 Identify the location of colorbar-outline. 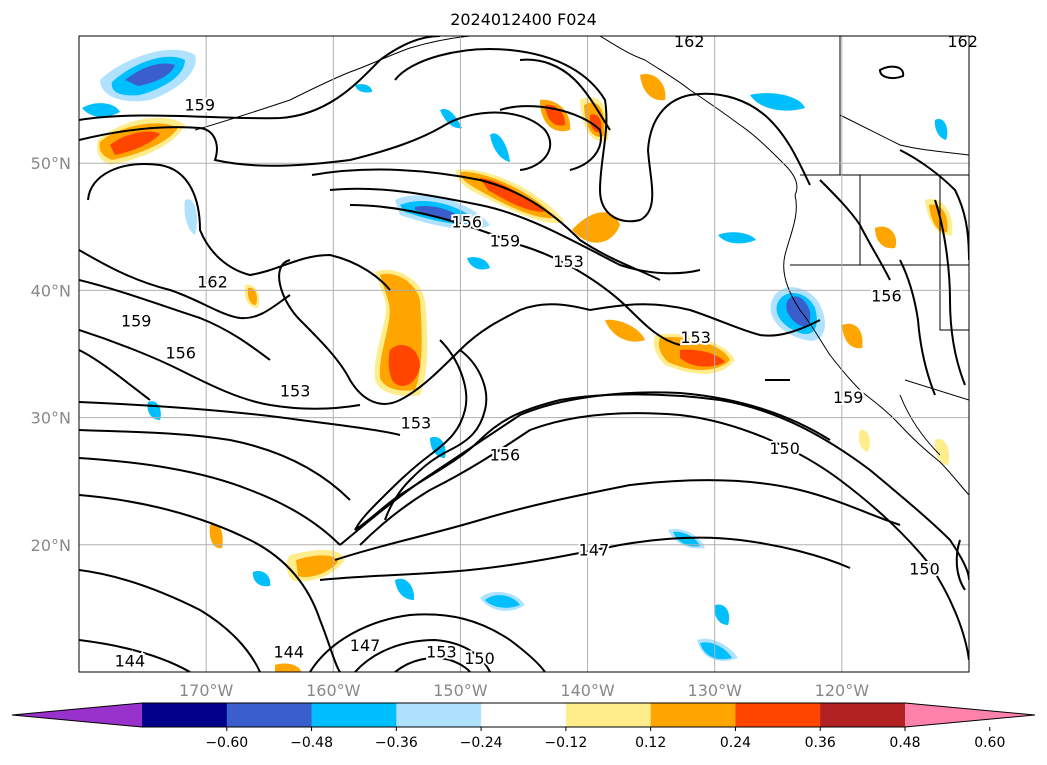
(523, 715).